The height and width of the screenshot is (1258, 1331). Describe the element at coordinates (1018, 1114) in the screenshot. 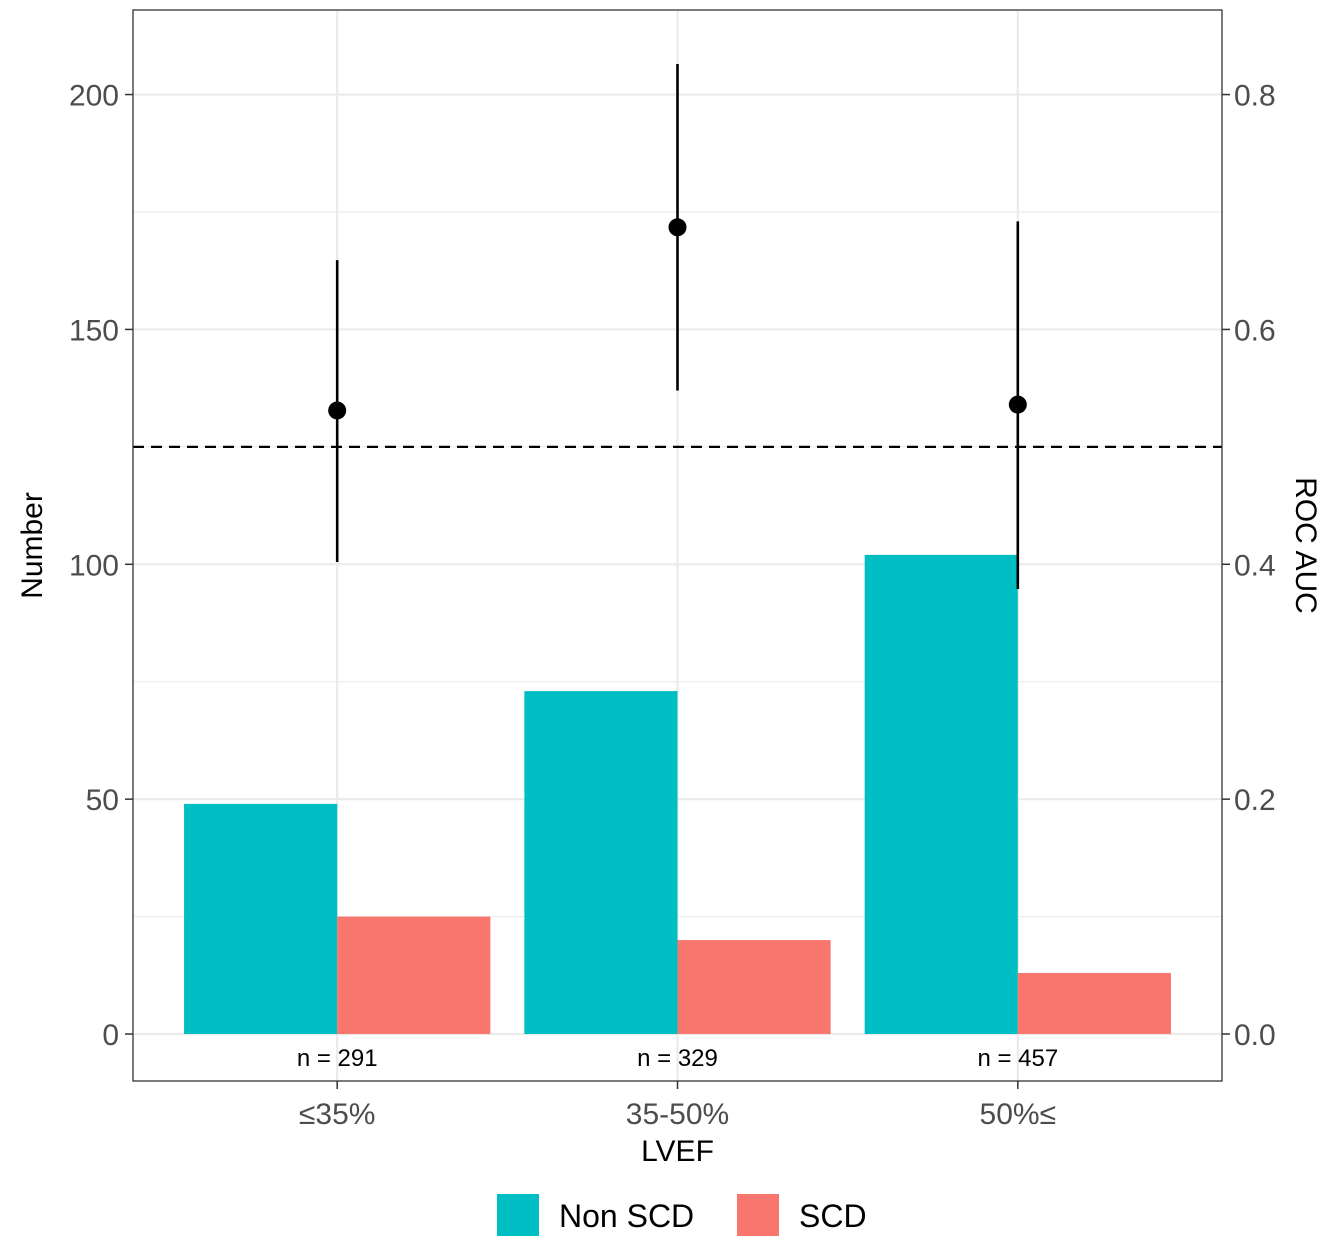

I see `x-tick-label: 50%≤` at that location.